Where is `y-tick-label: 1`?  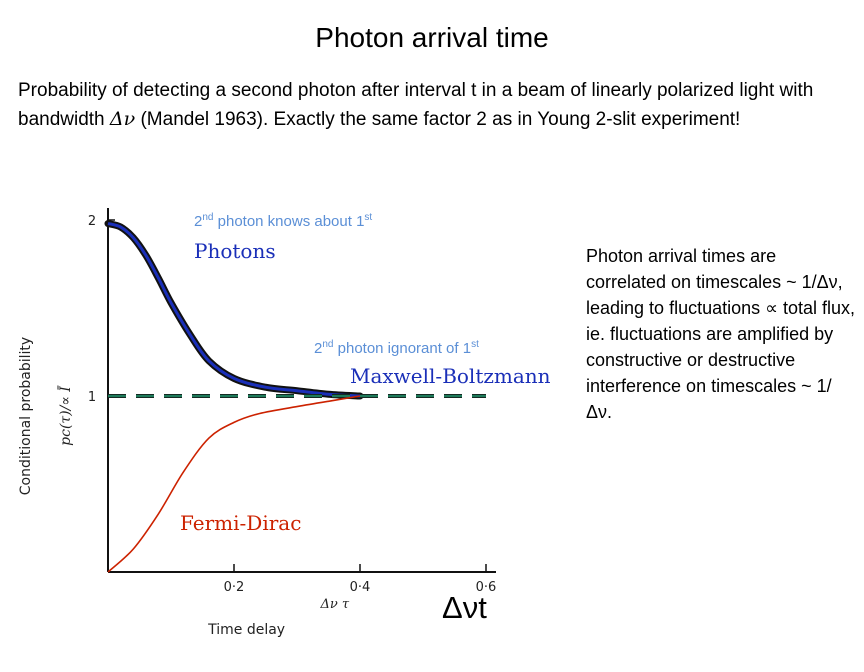
y-tick-label: 1 is located at coordinates (92, 397).